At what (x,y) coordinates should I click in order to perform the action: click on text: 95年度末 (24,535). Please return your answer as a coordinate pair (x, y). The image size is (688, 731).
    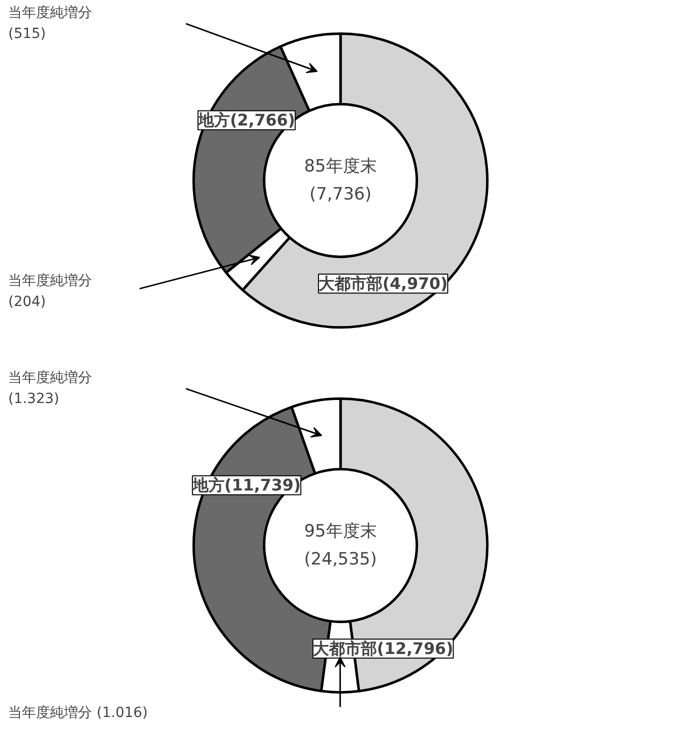
    Looking at the image, I should click on (340, 546).